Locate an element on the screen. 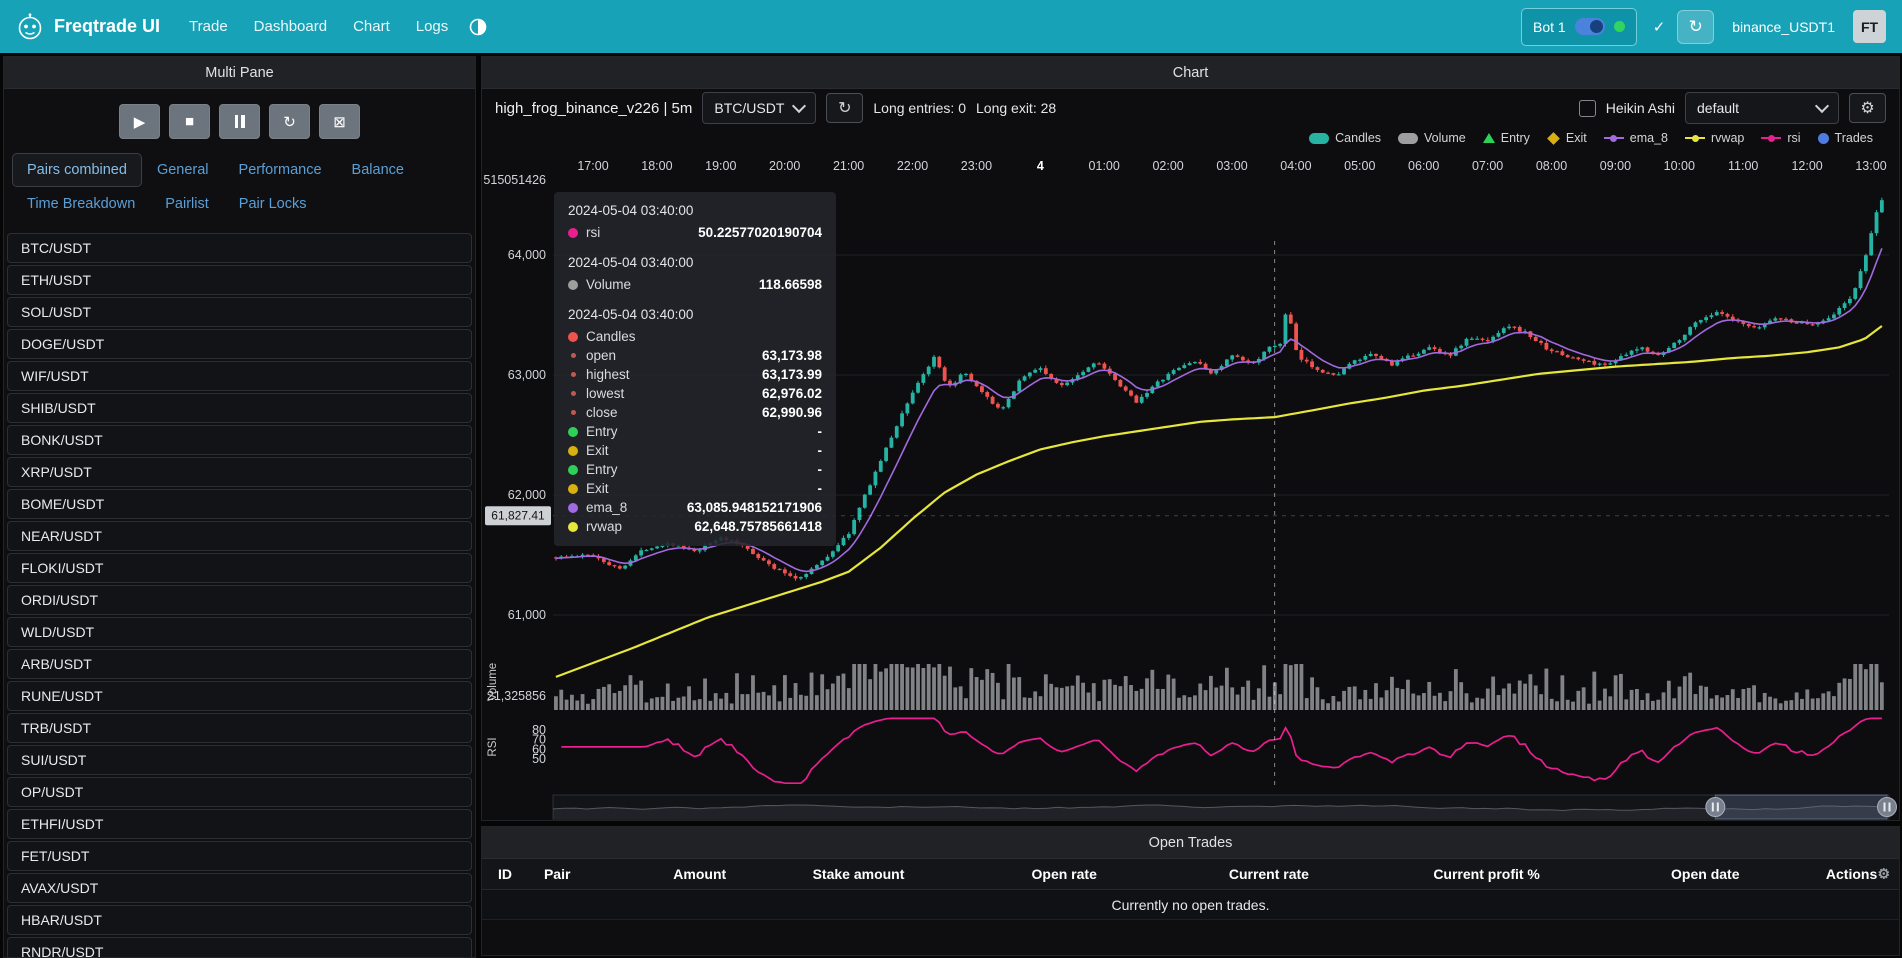 This screenshot has height=958, width=1902. pair-item-floki-usdt: FLOKI/USDT is located at coordinates (239, 568).